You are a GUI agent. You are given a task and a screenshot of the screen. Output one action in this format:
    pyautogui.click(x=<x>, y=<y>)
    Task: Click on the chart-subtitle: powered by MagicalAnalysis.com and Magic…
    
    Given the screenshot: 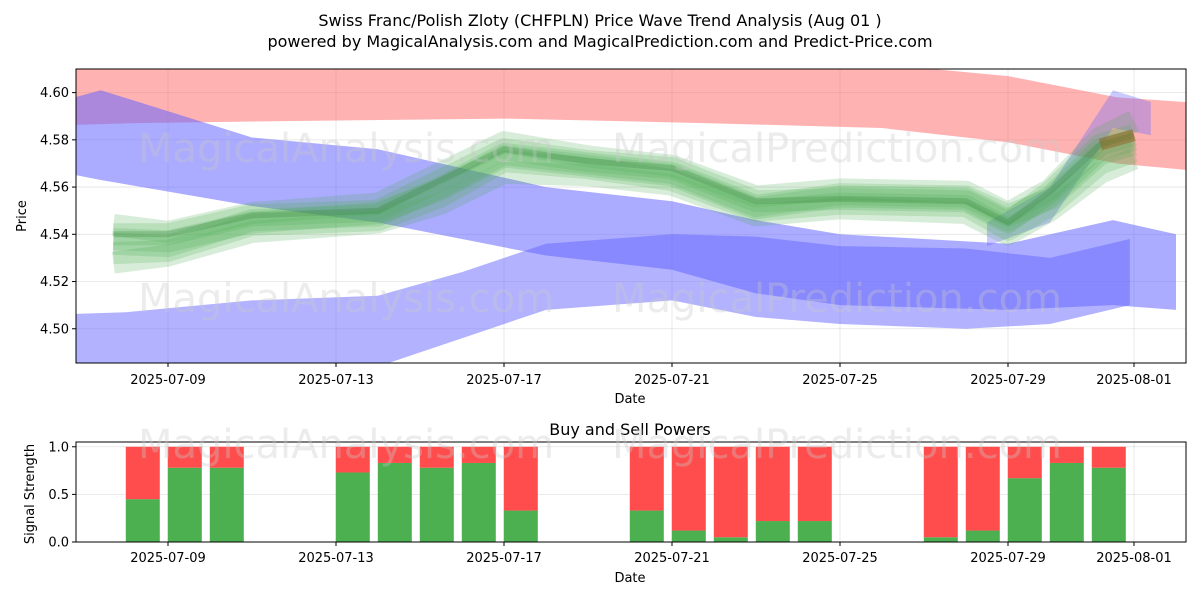 What is the action you would take?
    pyautogui.click(x=599, y=41)
    